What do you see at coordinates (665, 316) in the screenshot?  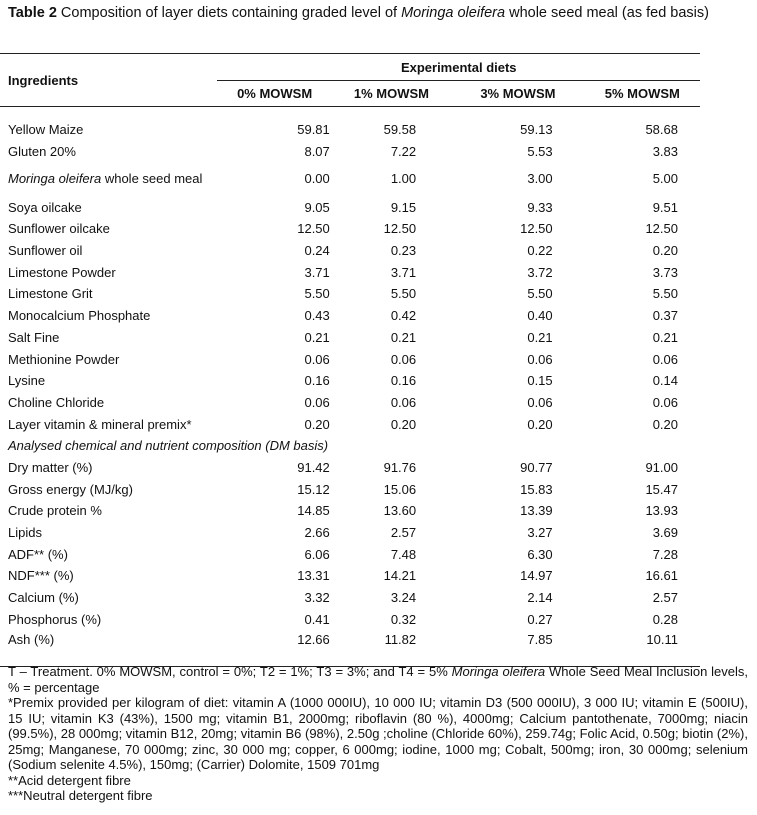 I see `cell-value: 0.37` at bounding box center [665, 316].